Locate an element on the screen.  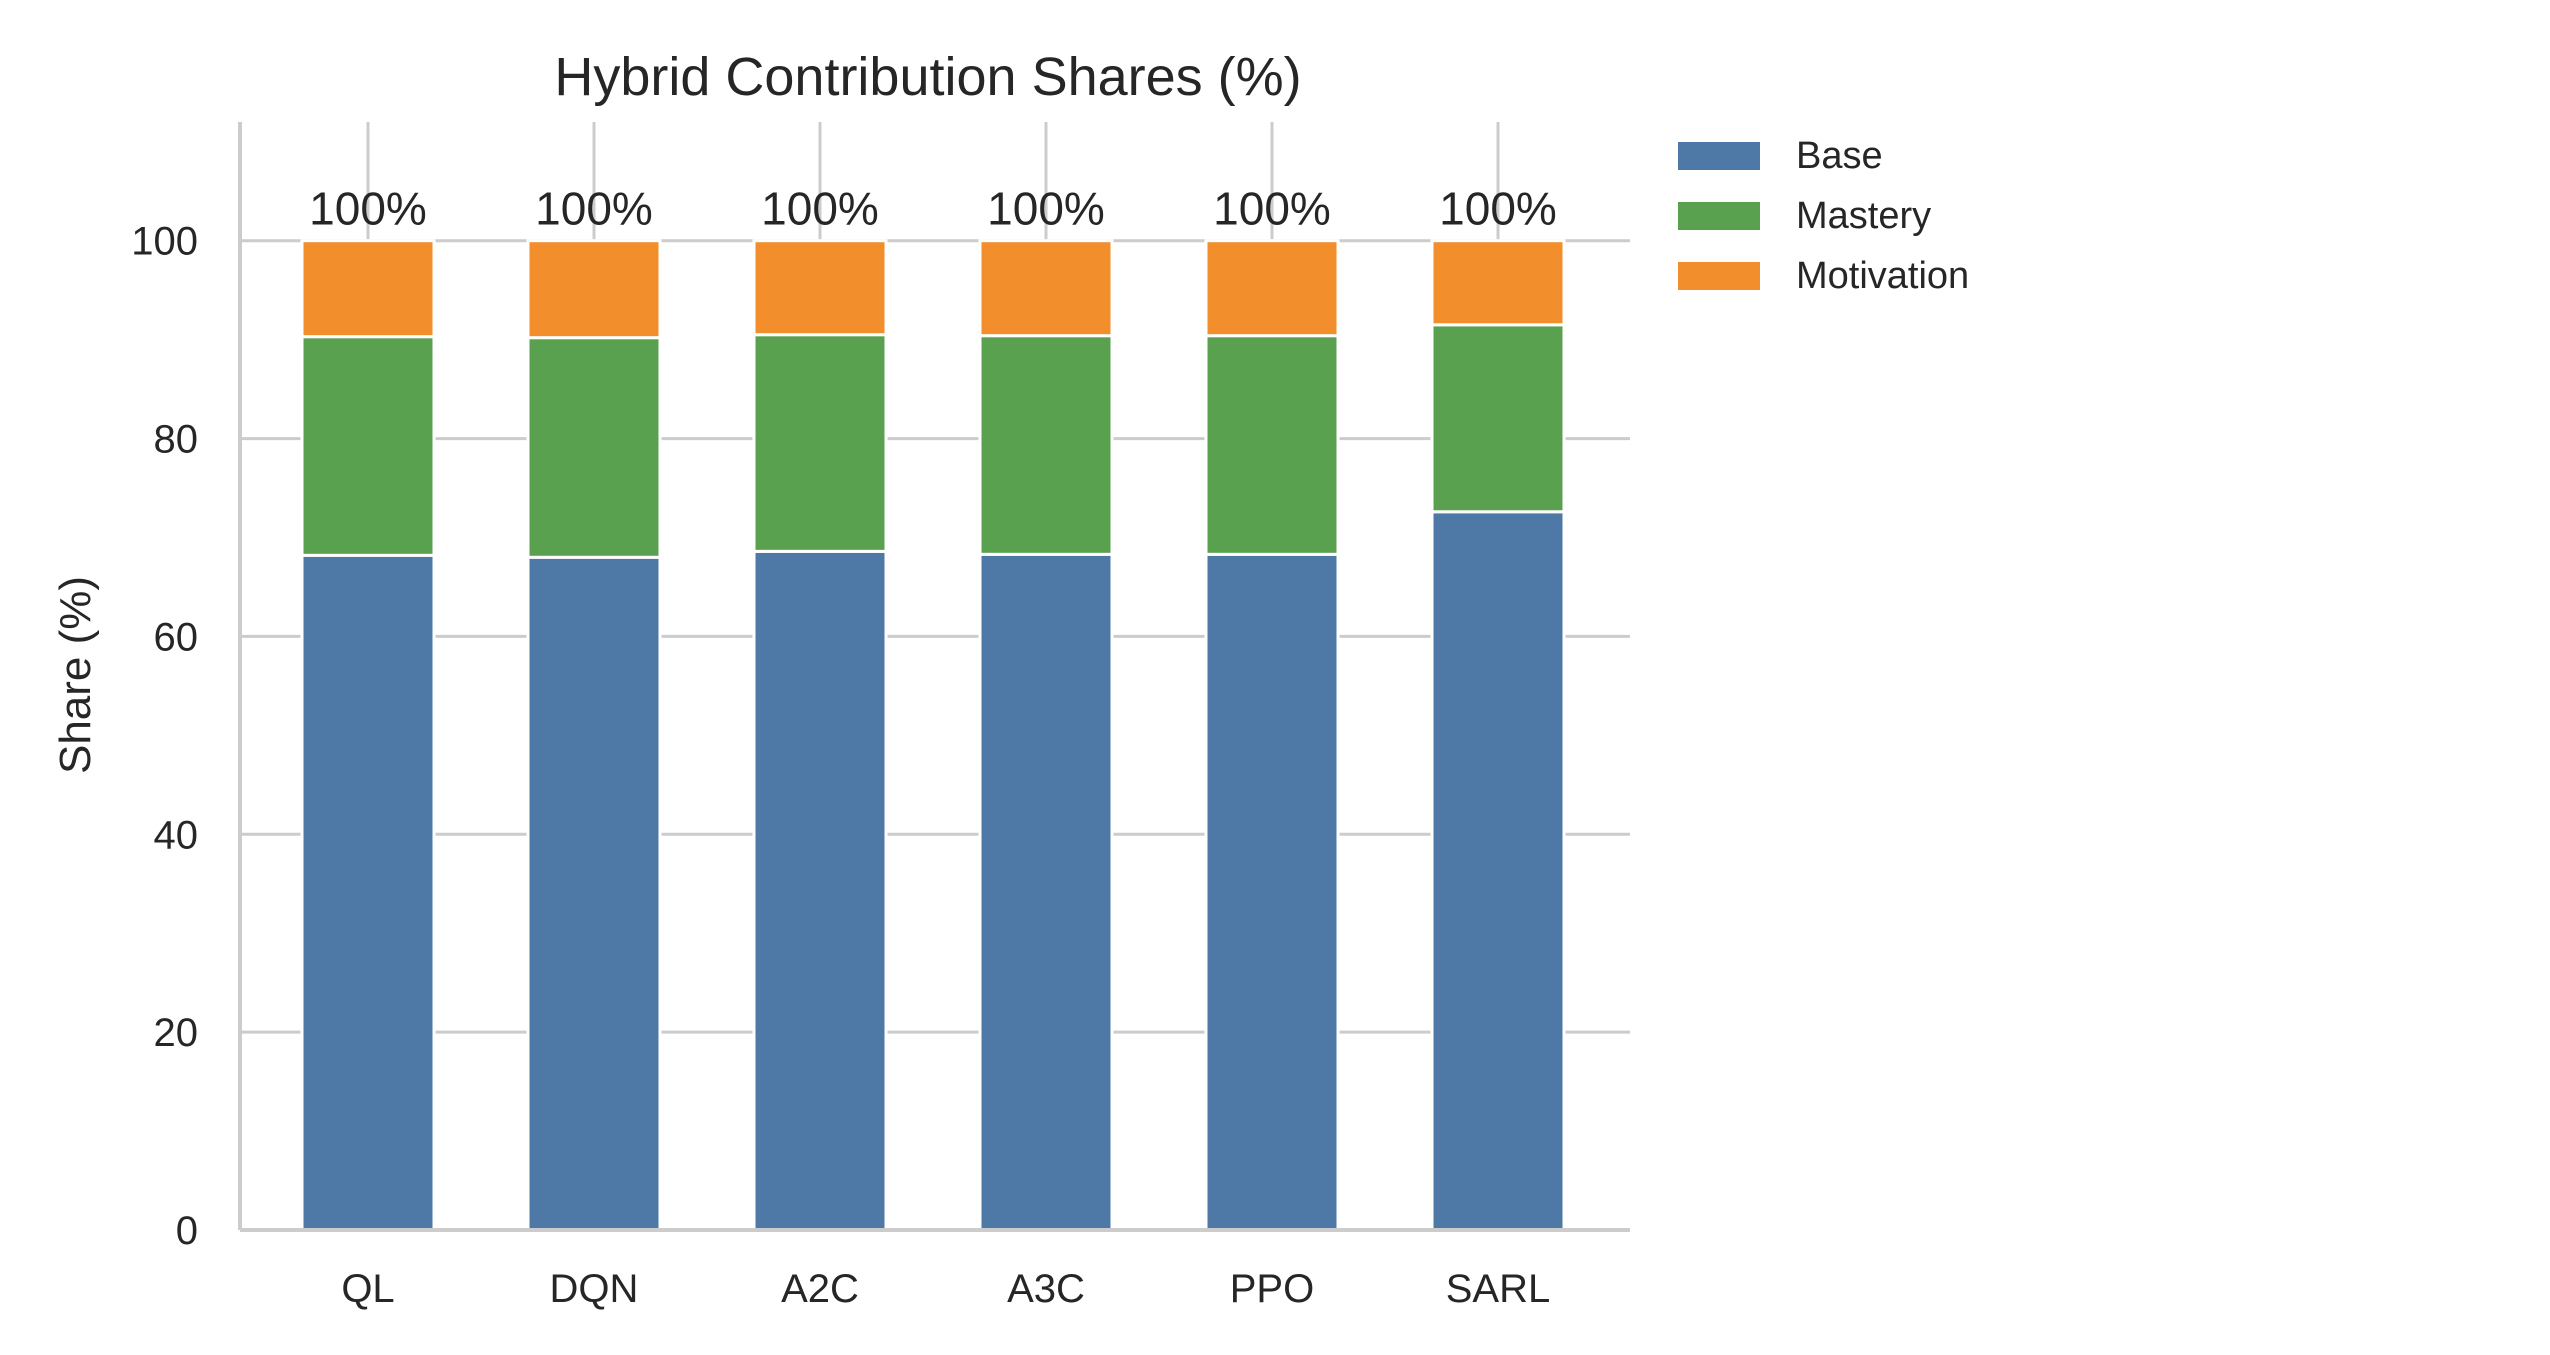
x-tick-label: DQN is located at coordinates (594, 1289).